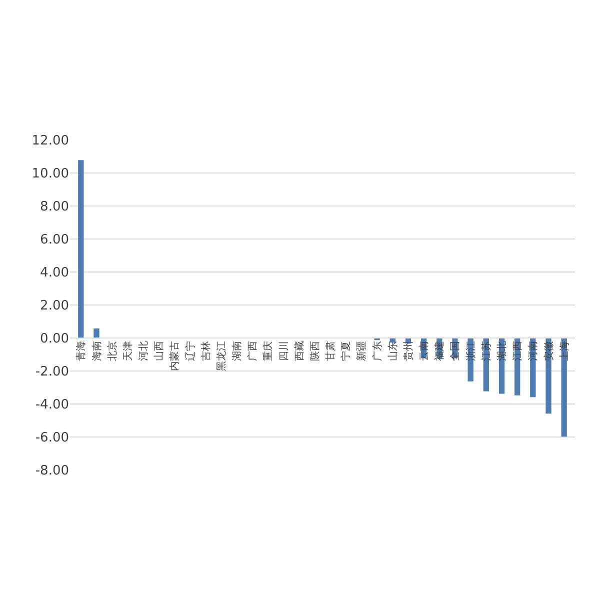 This screenshot has height=600, width=600. Describe the element at coordinates (346, 351) in the screenshot. I see `x-tick-label: 宁夏` at that location.